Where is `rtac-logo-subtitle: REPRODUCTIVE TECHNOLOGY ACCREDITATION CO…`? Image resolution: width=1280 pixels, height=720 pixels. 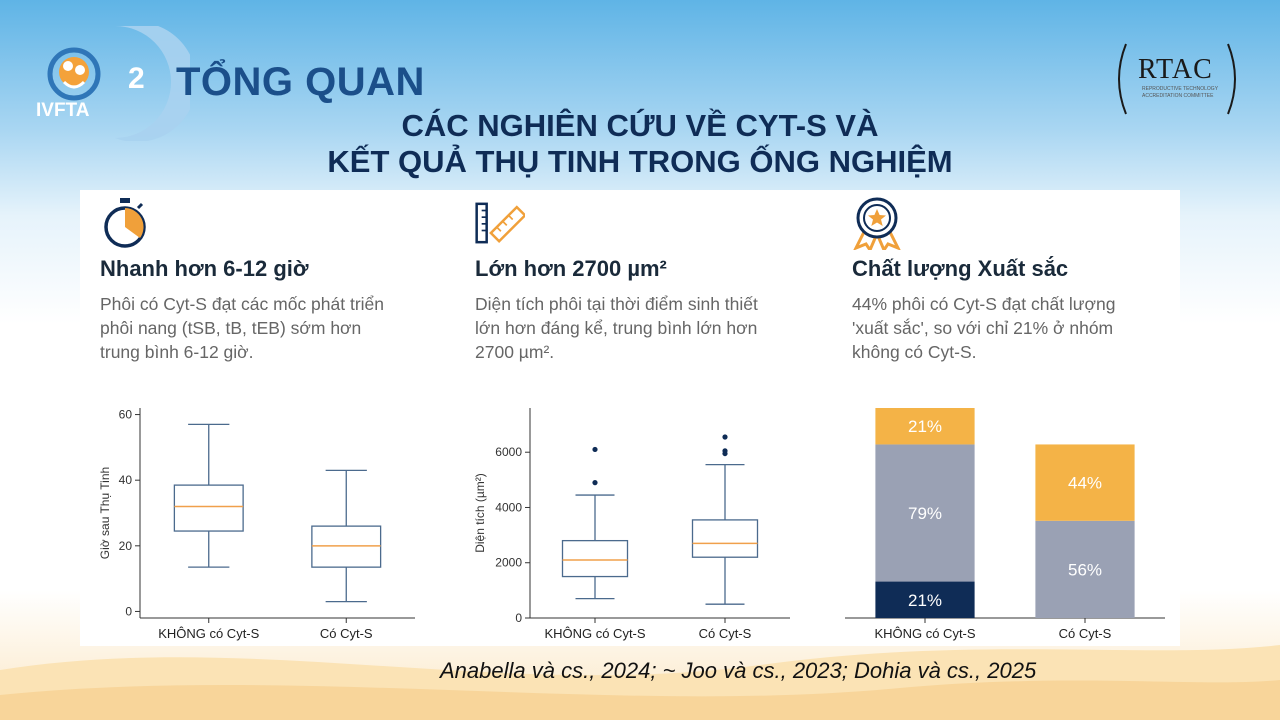 rtac-logo-subtitle: REPRODUCTIVE TECHNOLOGY ACCREDITATION CO… is located at coordinates (1180, 92).